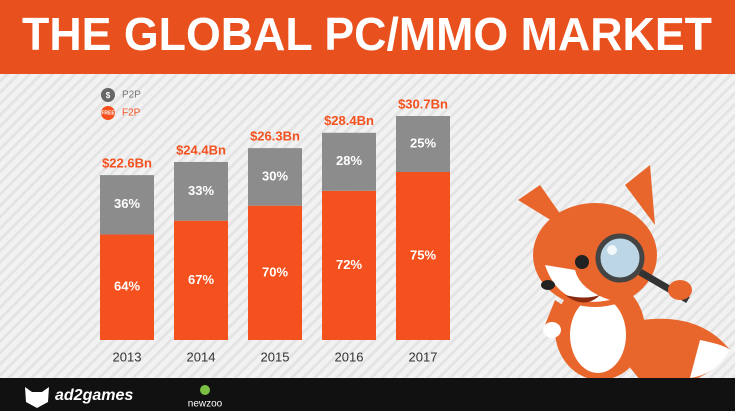 The width and height of the screenshot is (735, 411). I want to click on total-label: $24.4Bn, so click(201, 149).